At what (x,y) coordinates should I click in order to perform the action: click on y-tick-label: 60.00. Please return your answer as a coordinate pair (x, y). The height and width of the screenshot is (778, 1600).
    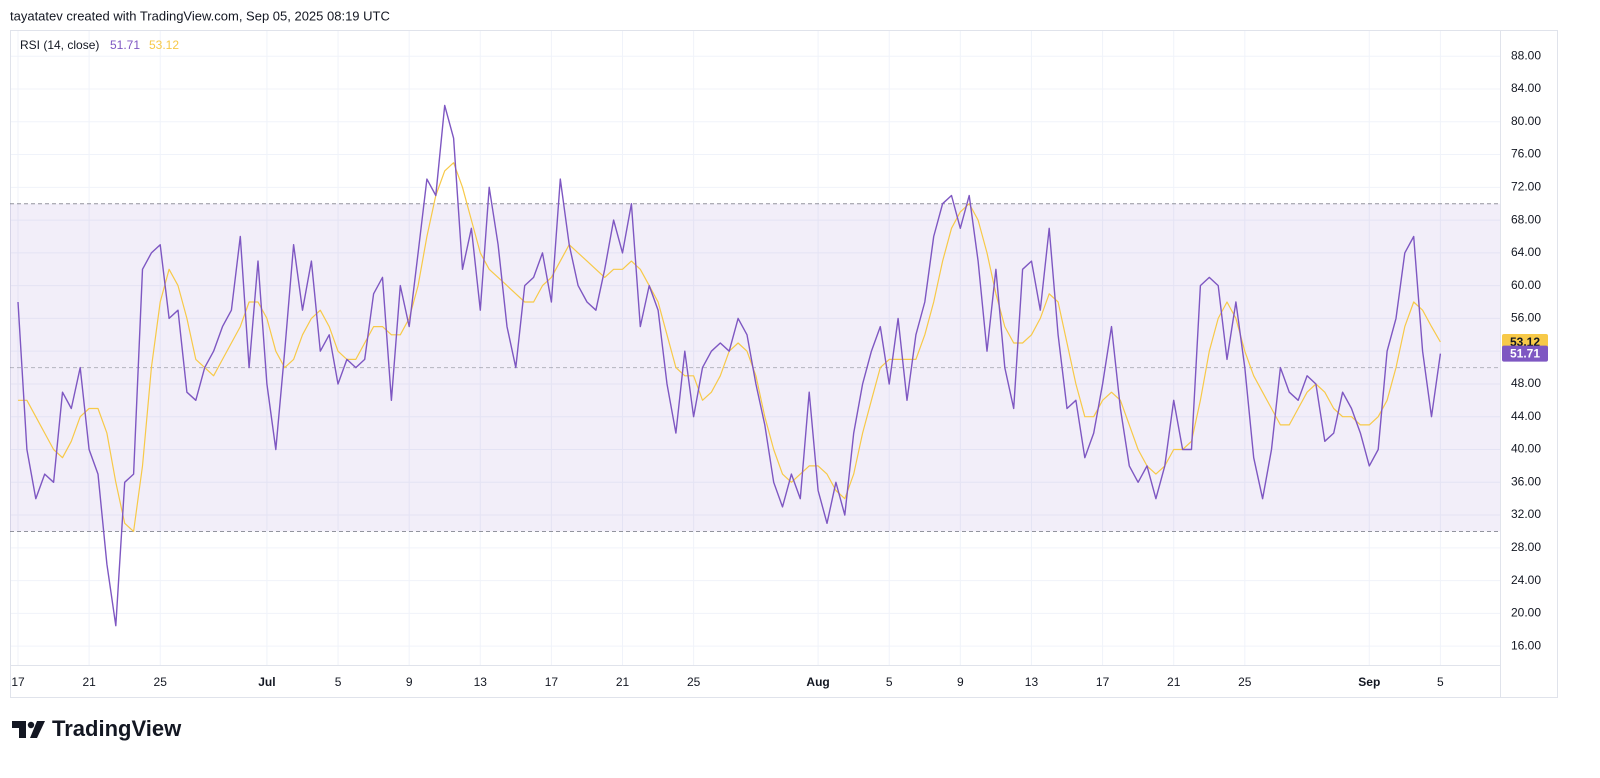
    Looking at the image, I should click on (1526, 285).